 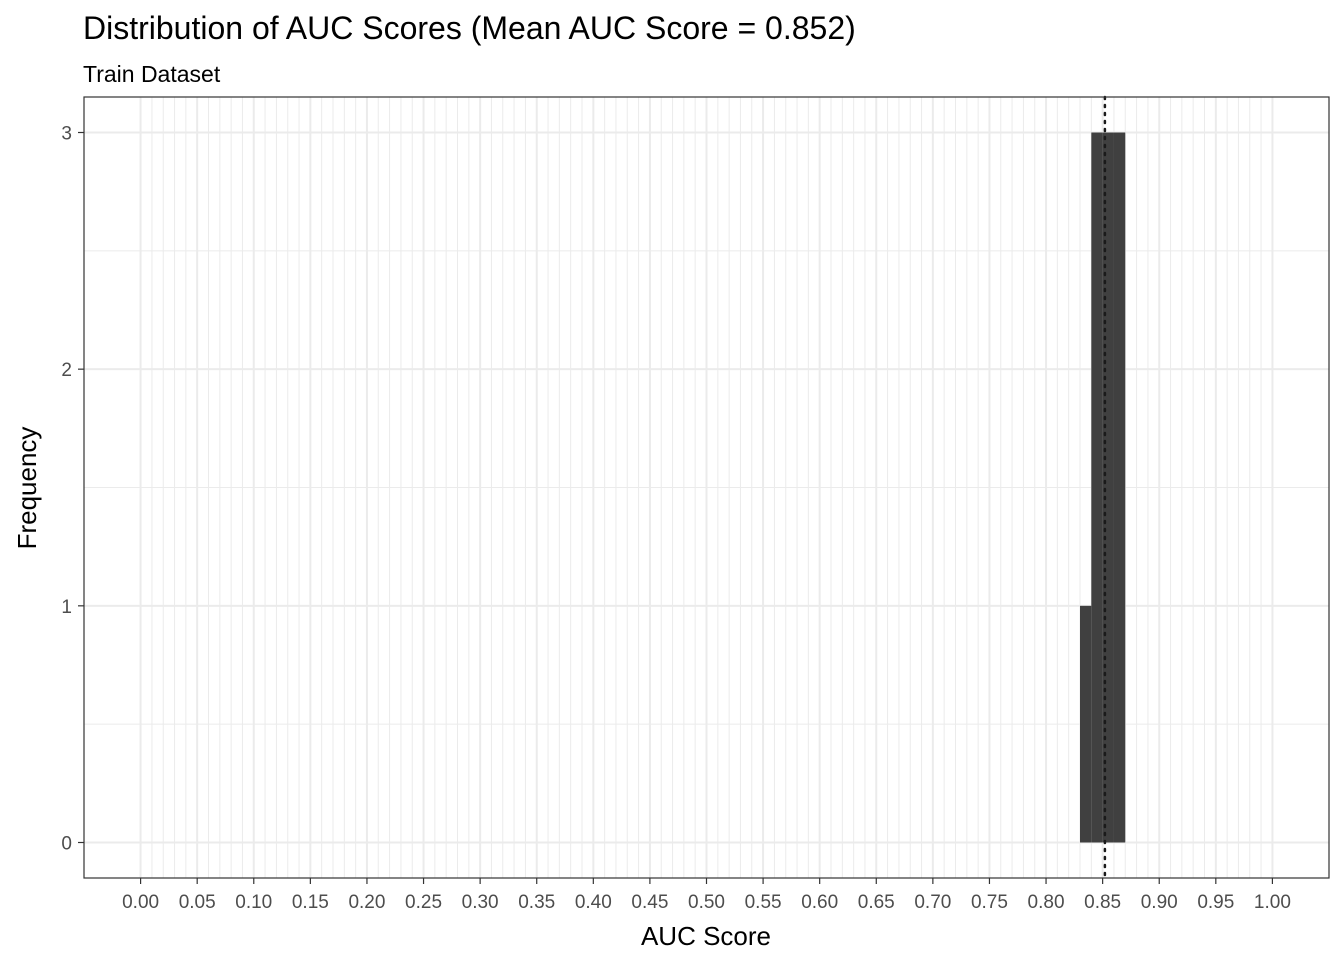 What do you see at coordinates (819, 902) in the screenshot?
I see `x-tick-label: 0.60` at bounding box center [819, 902].